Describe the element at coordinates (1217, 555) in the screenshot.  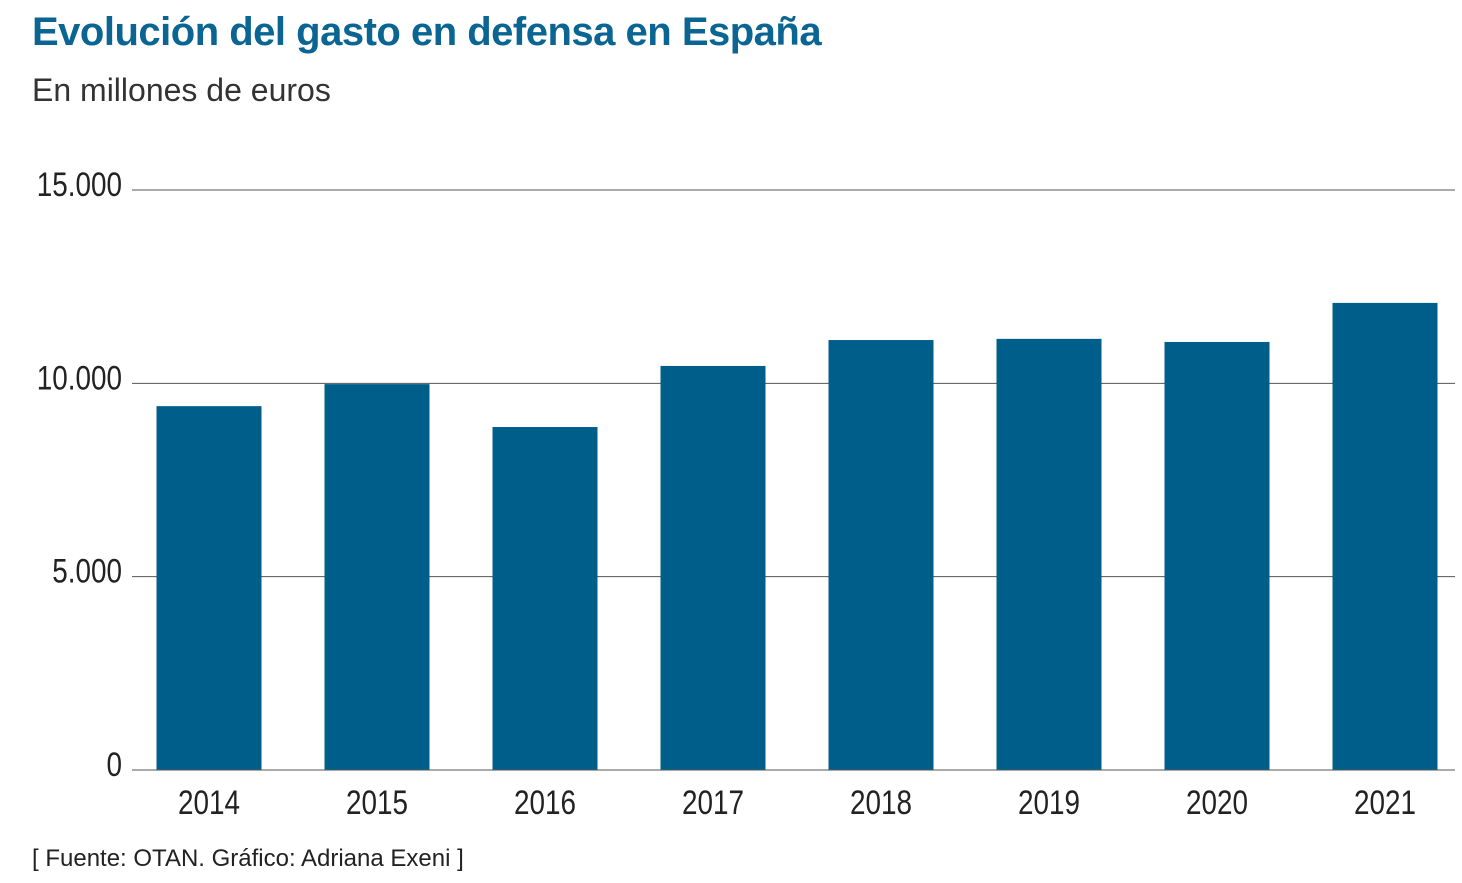
I see `bar-2020` at that location.